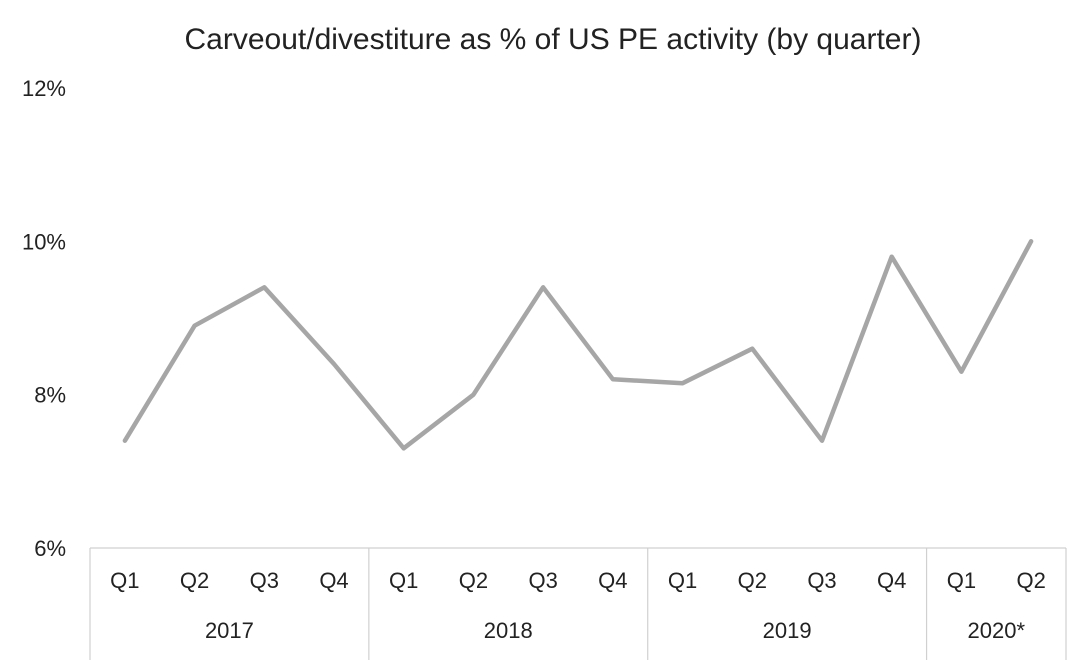  Describe the element at coordinates (997, 630) in the screenshot. I see `x-group-label: 2020*` at that location.